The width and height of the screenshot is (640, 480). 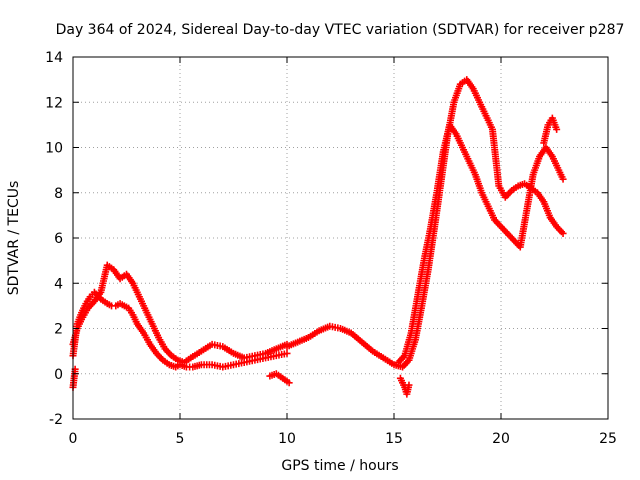 What do you see at coordinates (74, 378) in the screenshot?
I see `series-trace-g` at bounding box center [74, 378].